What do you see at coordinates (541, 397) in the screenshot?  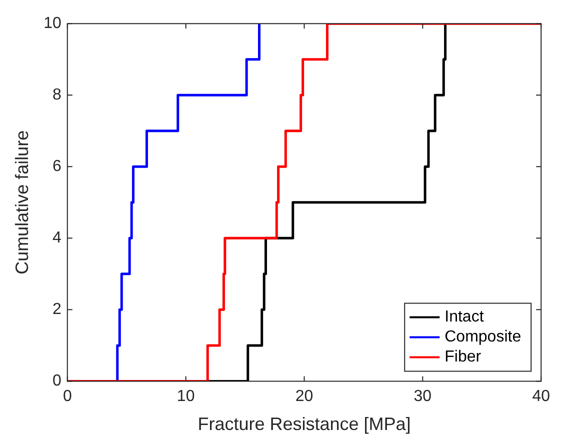 I see `x-tick-label: 40` at bounding box center [541, 397].